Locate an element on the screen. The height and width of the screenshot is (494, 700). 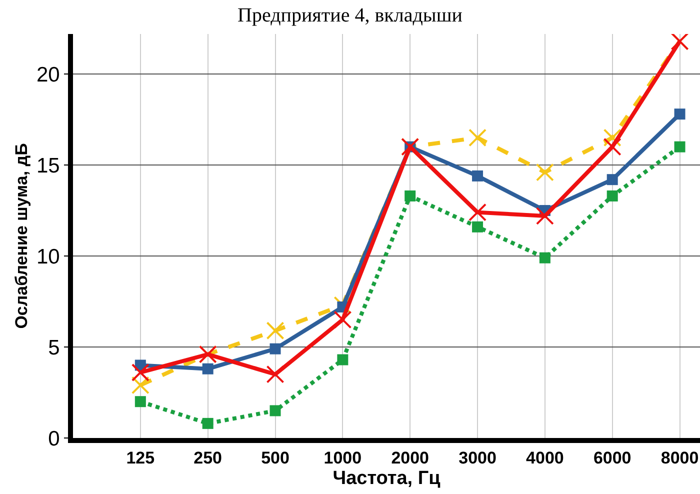
y-tick-label: 0 is located at coordinates (54, 438).